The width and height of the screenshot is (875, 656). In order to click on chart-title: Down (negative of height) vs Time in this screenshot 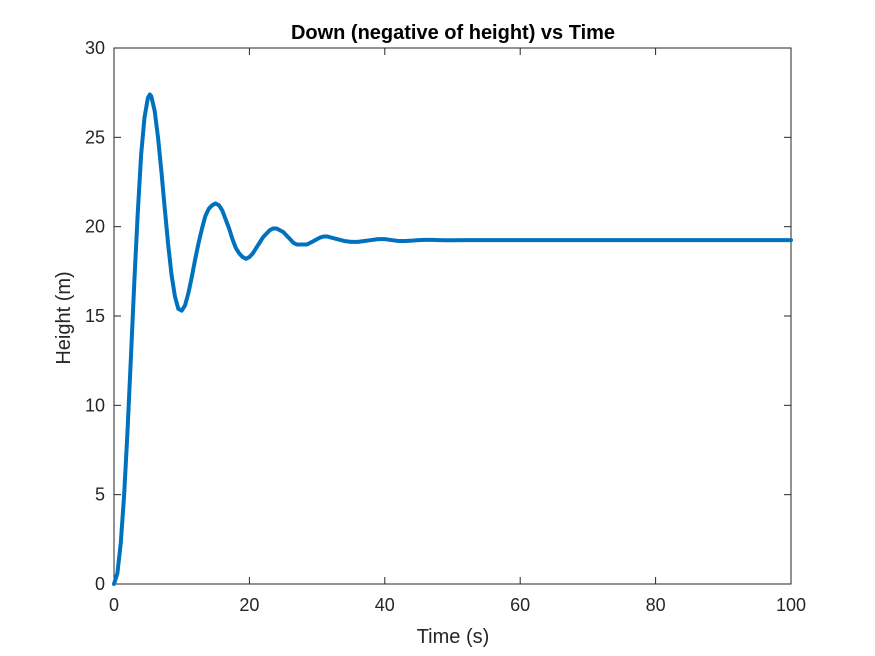, I will do `click(453, 33)`.